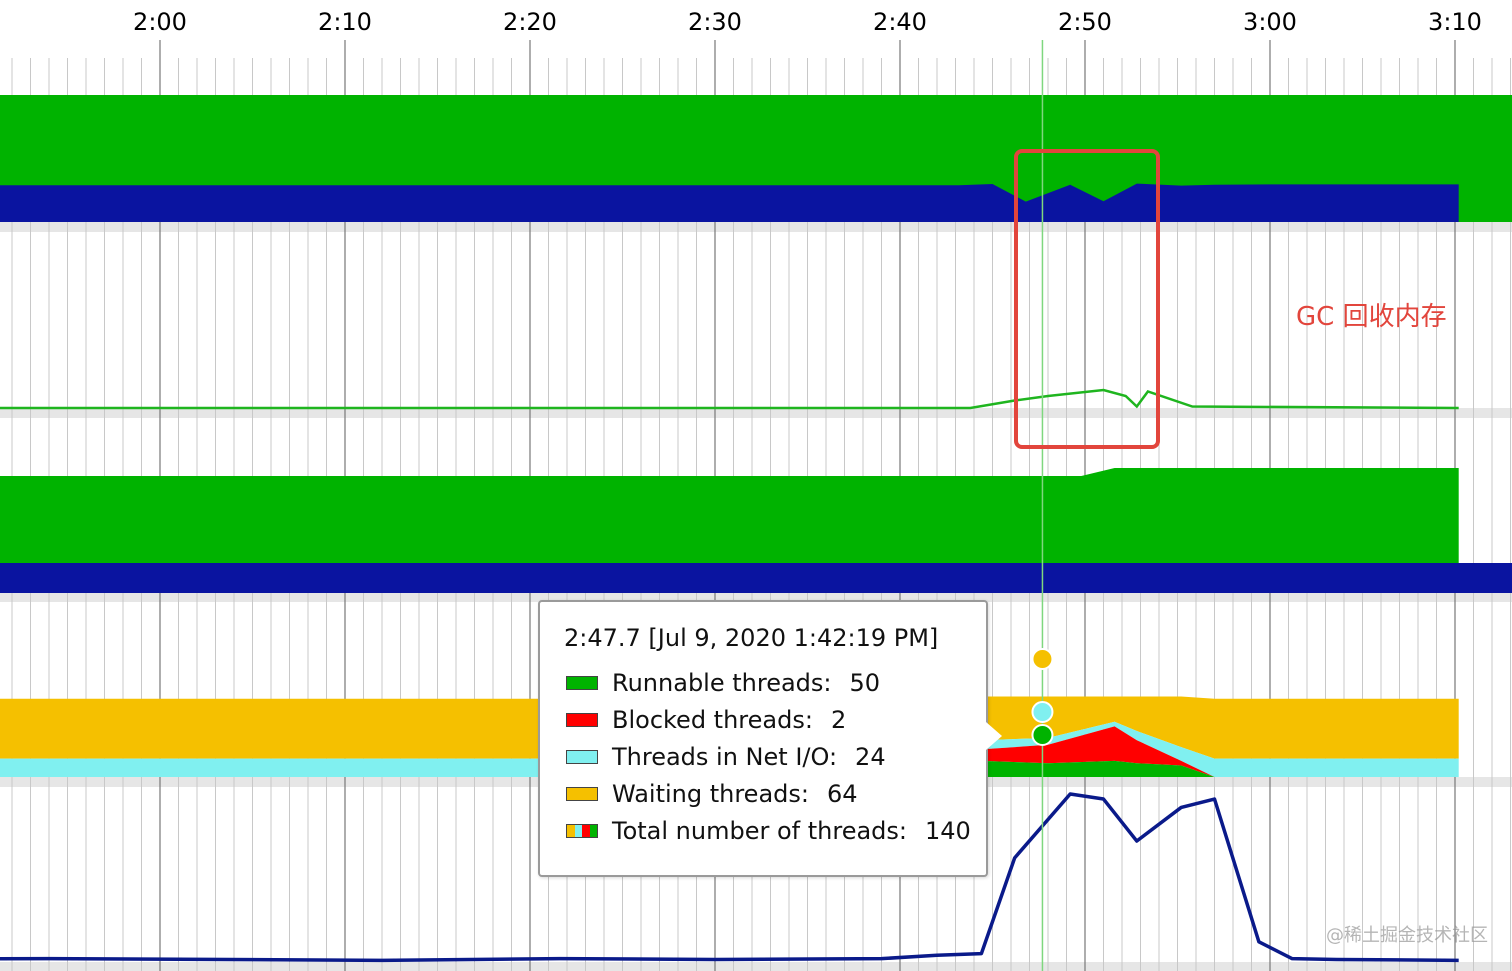  What do you see at coordinates (1270, 22) in the screenshot?
I see `time-tick-label: 3:00` at bounding box center [1270, 22].